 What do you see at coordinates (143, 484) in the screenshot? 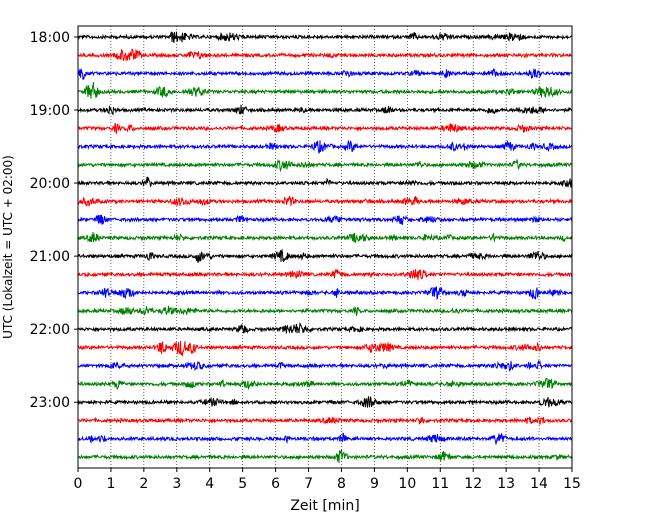
I see `x-tick-label: 2` at bounding box center [143, 484].